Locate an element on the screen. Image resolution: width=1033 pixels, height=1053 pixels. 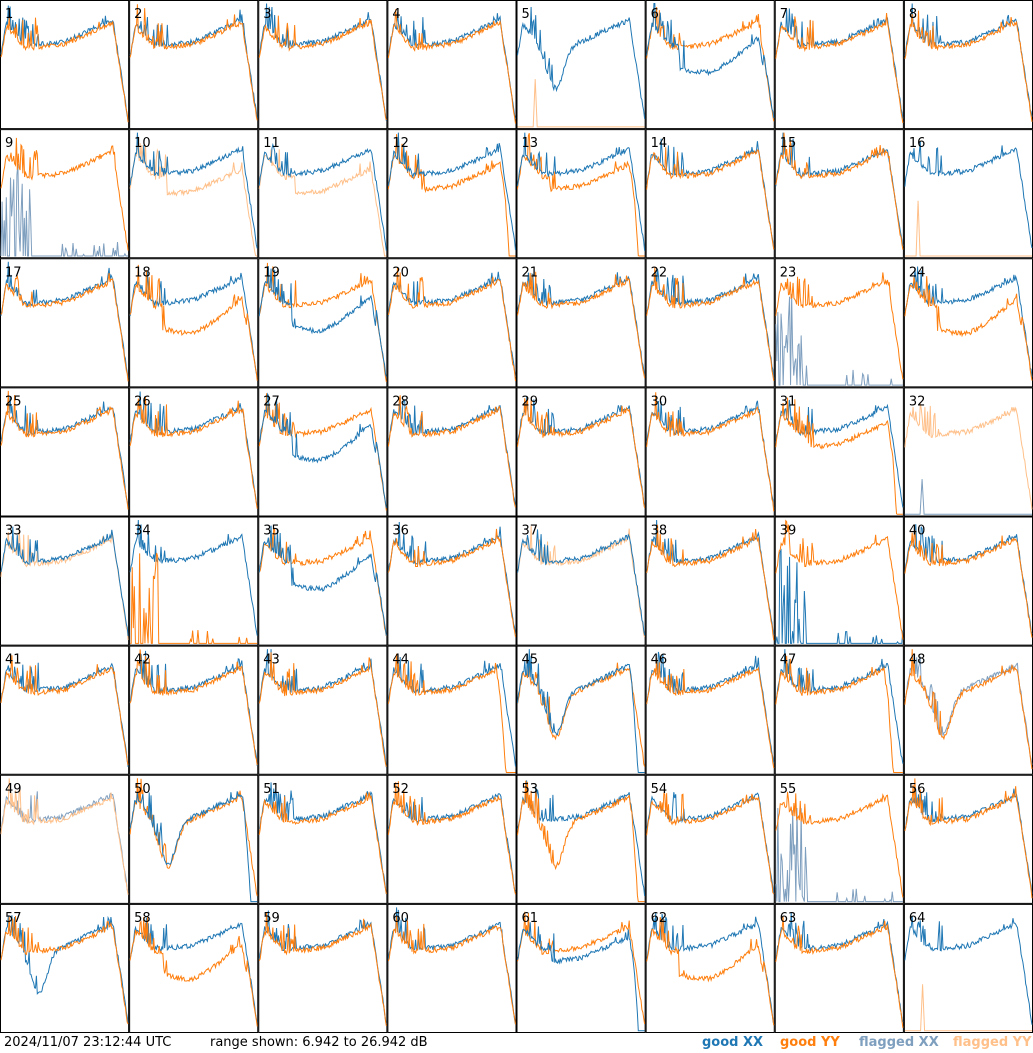
panel-11: 11 is located at coordinates (323, 194).